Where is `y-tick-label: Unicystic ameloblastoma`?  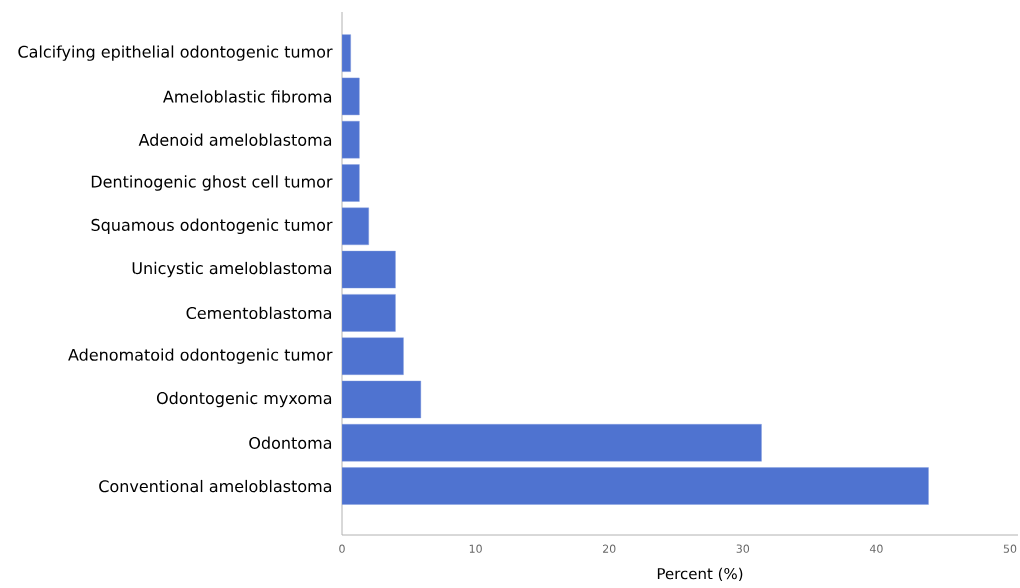 y-tick-label: Unicystic ameloblastoma is located at coordinates (232, 269).